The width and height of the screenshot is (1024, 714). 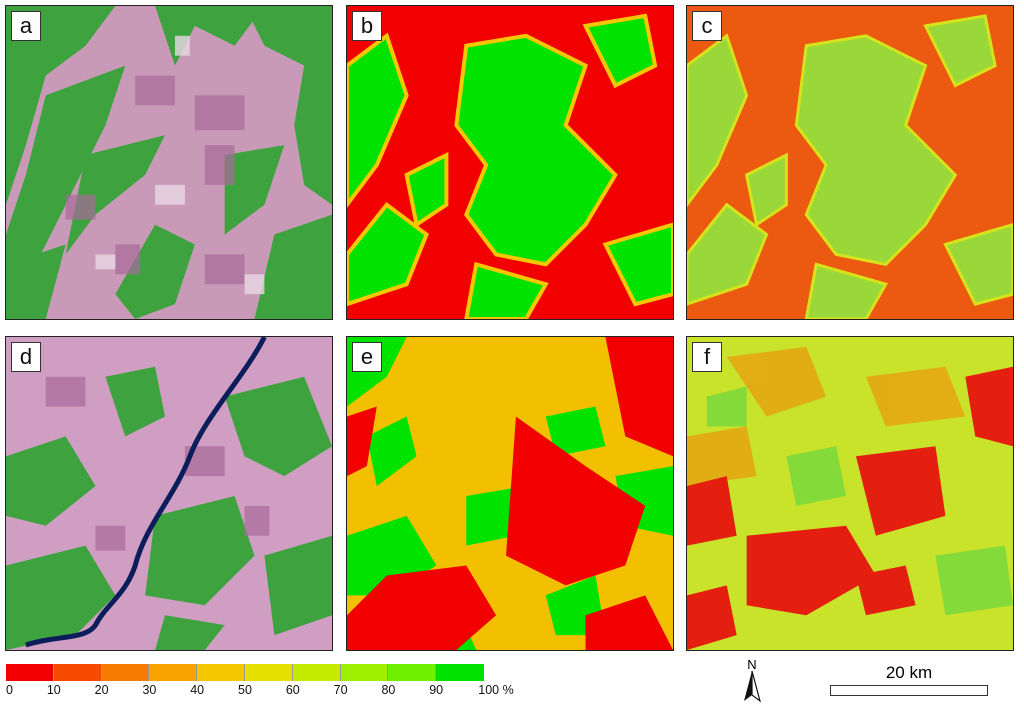 What do you see at coordinates (909, 672) in the screenshot?
I see `scale-label: 20 km` at bounding box center [909, 672].